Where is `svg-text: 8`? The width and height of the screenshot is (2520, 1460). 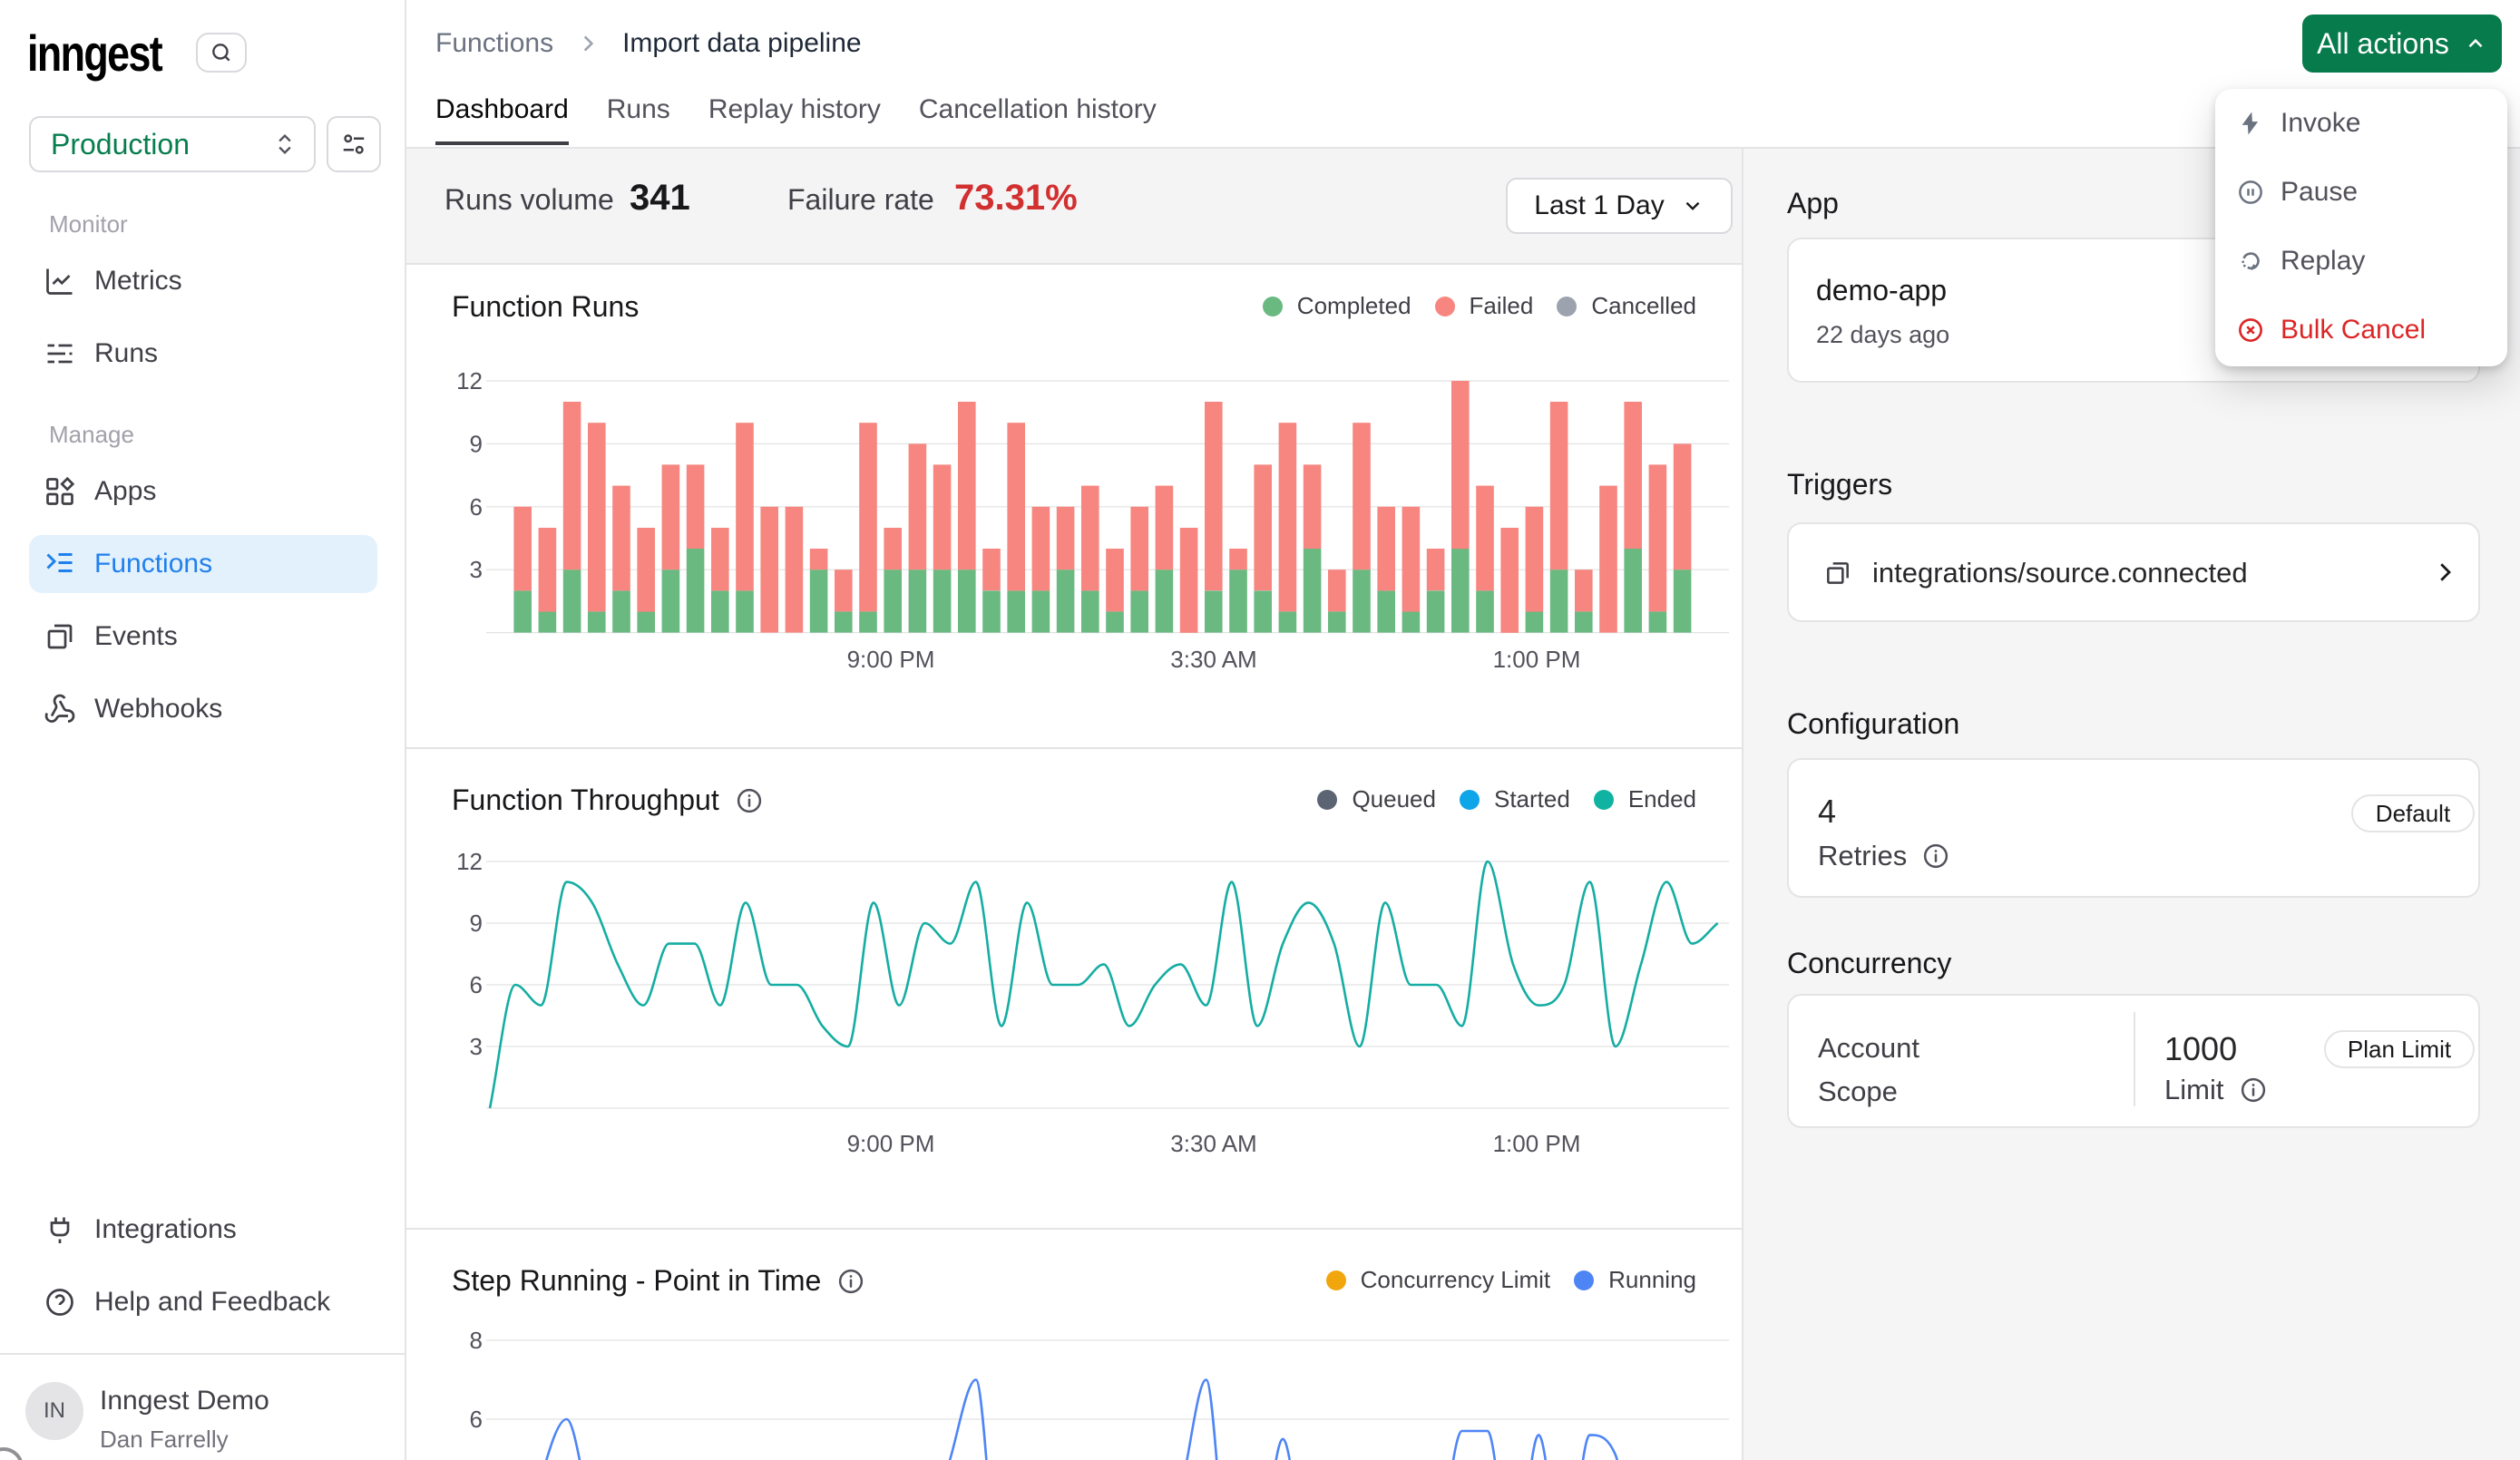 svg-text: 8 is located at coordinates (477, 1340).